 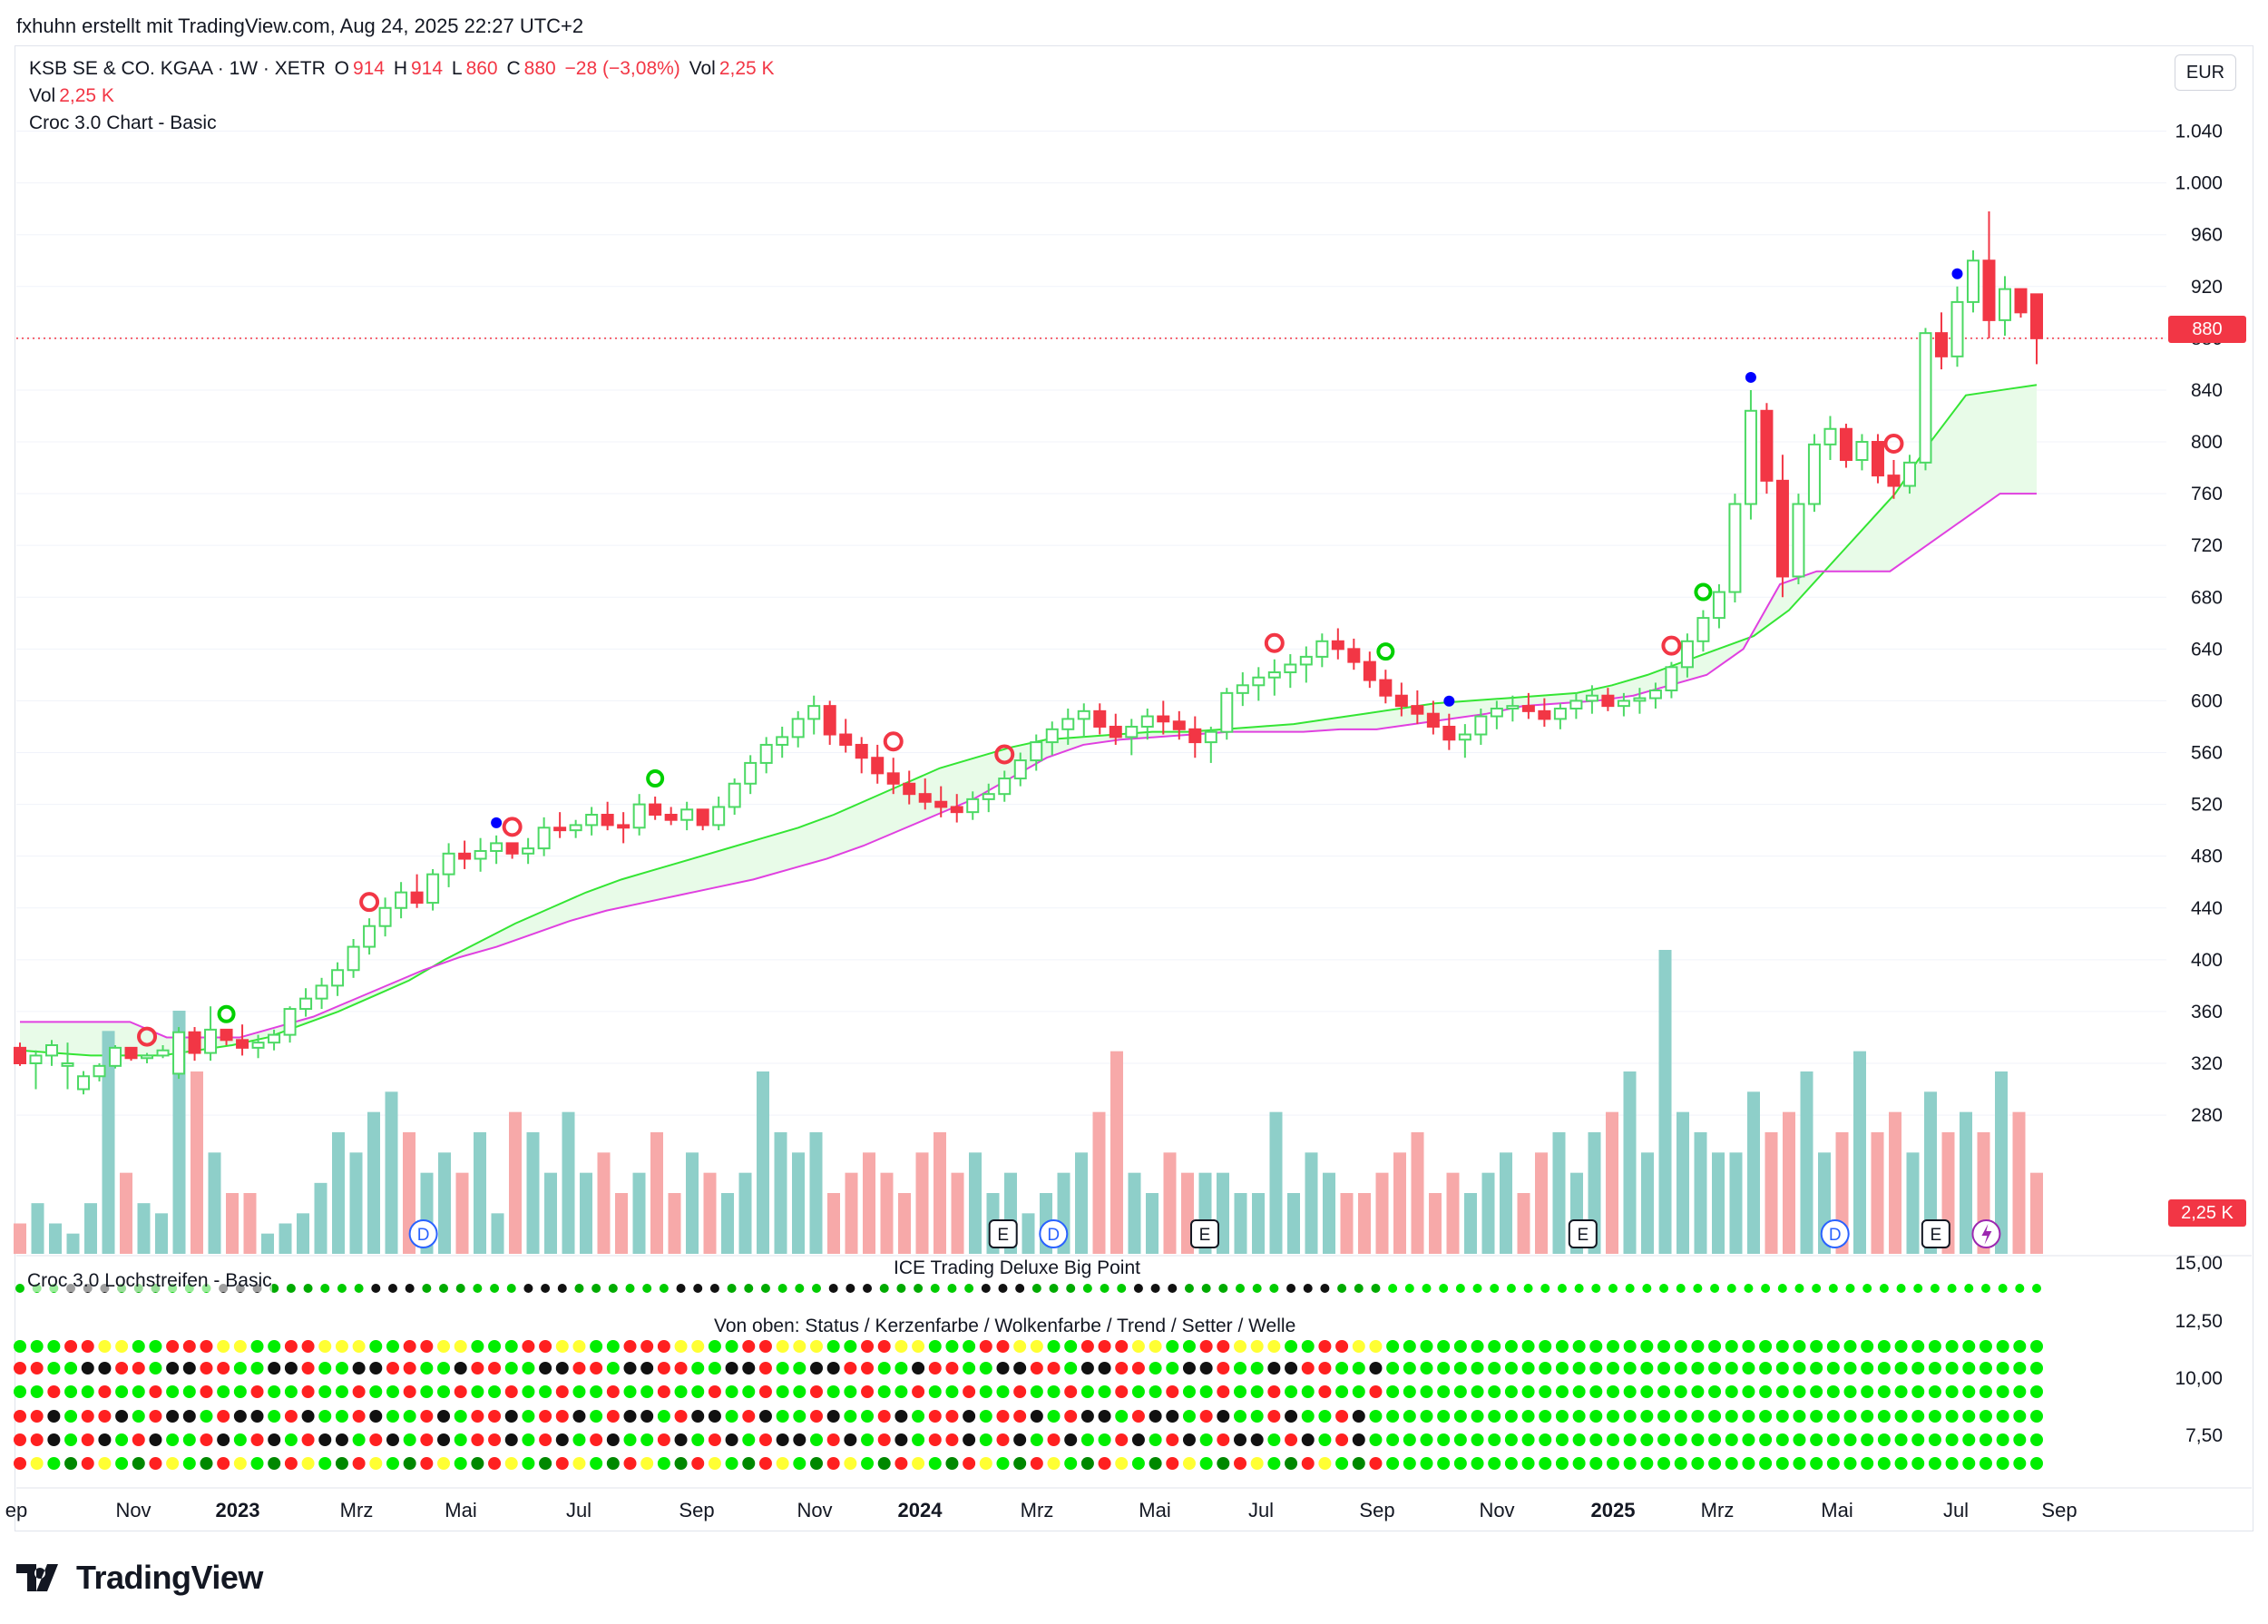 What do you see at coordinates (1386, 651) in the screenshot?
I see `signal-ring-green-marker` at bounding box center [1386, 651].